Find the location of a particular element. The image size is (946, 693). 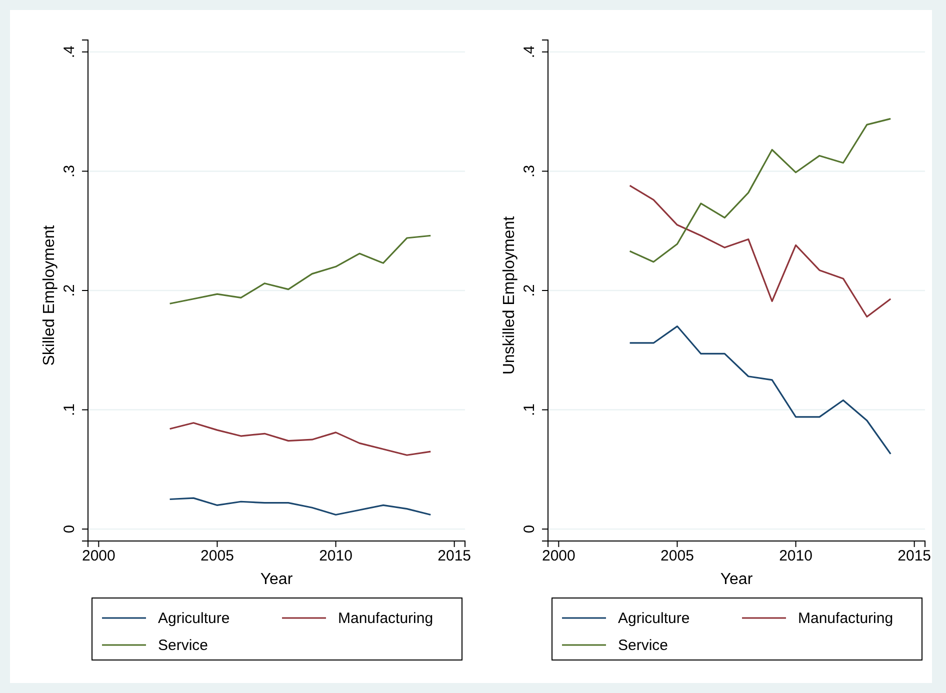

y-axis-title: Unskilled Employment is located at coordinates (509, 295).